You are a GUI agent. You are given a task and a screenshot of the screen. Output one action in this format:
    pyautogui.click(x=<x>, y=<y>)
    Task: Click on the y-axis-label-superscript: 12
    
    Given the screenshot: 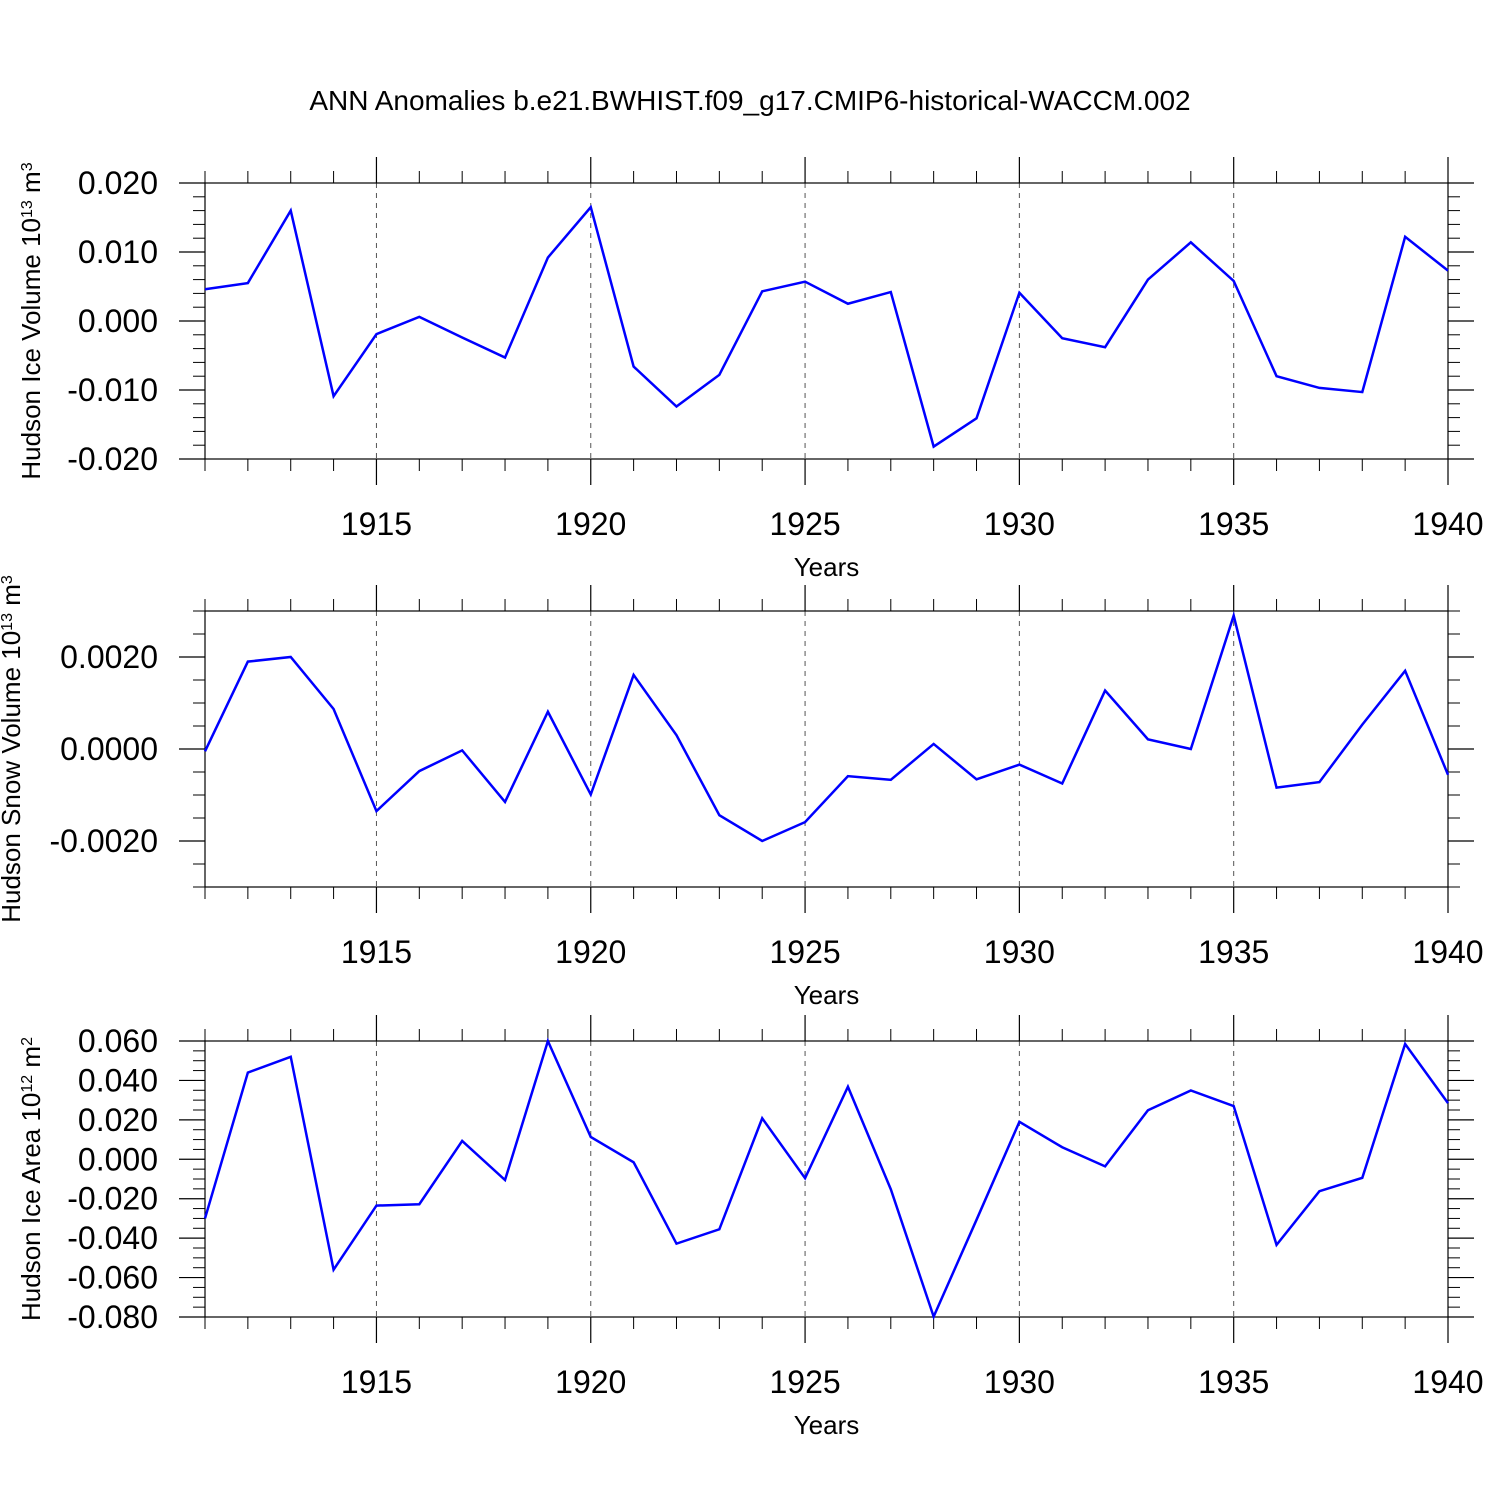 What is the action you would take?
    pyautogui.click(x=27, y=1084)
    